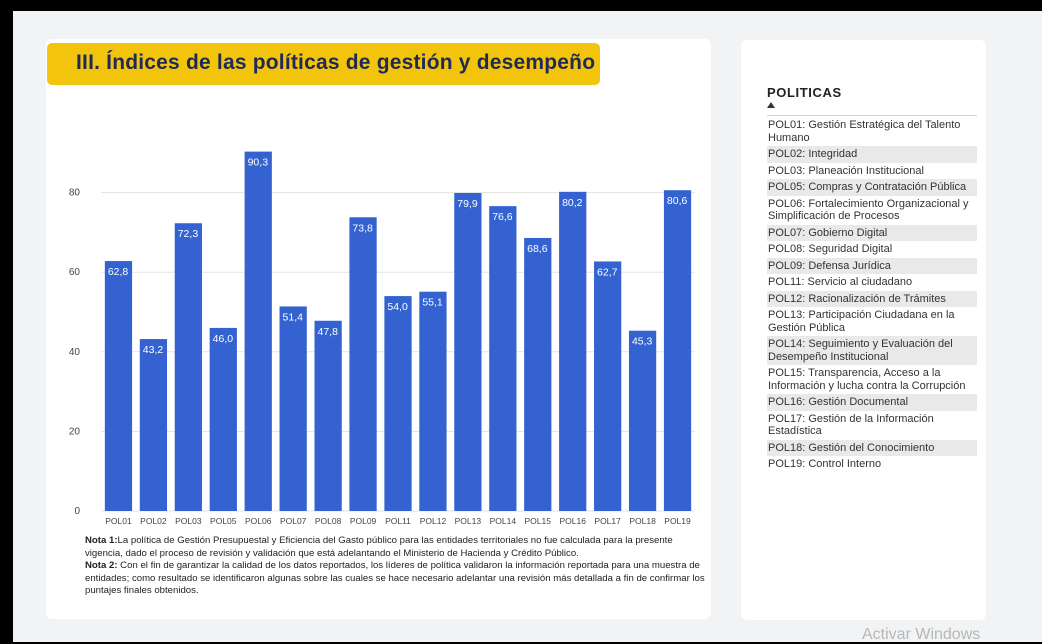 The image size is (1042, 644). Describe the element at coordinates (872, 154) in the screenshot. I see `legend-item: POL02: Integridad` at that location.